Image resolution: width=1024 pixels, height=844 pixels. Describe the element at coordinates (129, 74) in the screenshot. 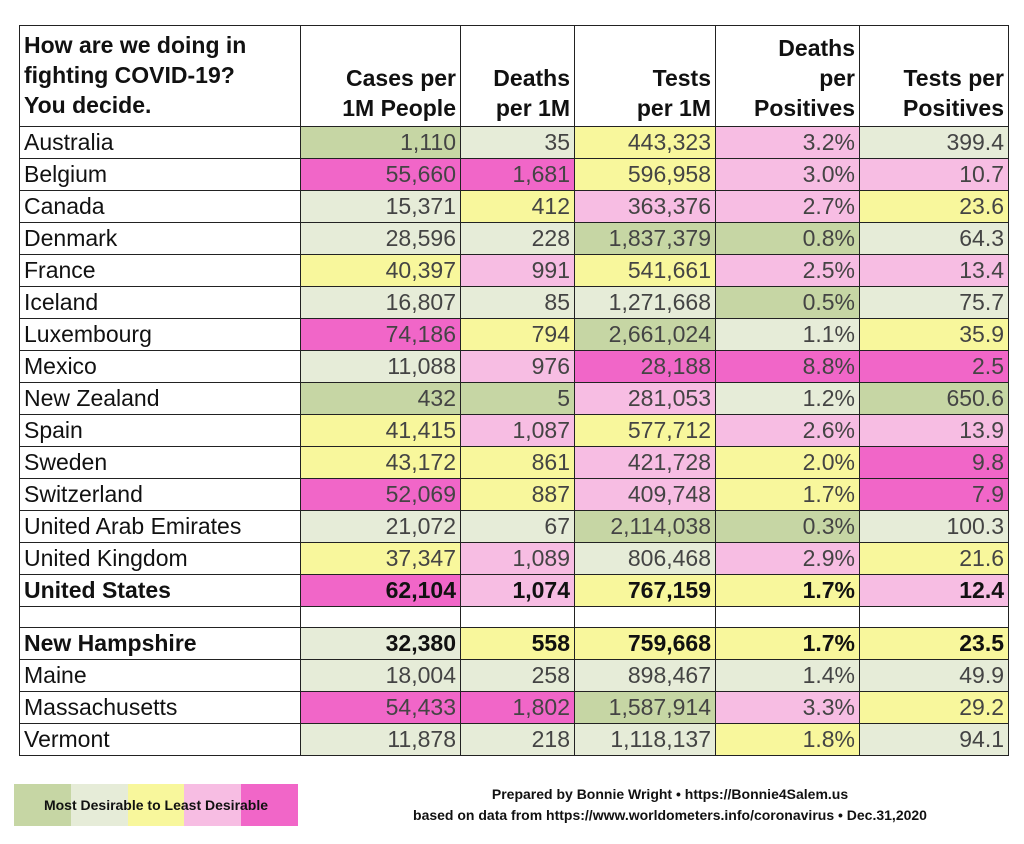

I see `title-line-2: fighting COVID-19?` at that location.